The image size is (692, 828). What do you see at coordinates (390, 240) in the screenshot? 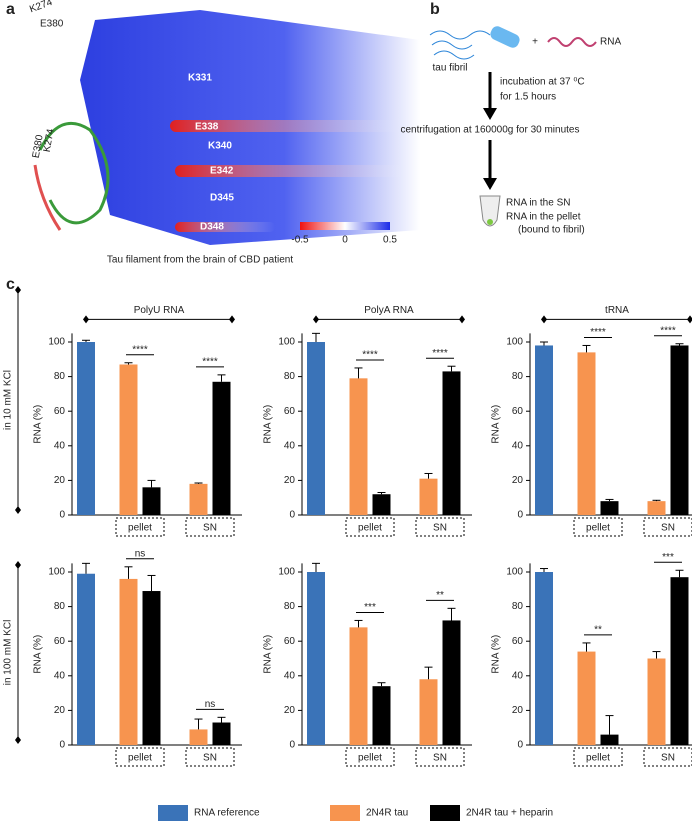
I see `colorbar-tick: 0.5` at bounding box center [390, 240].